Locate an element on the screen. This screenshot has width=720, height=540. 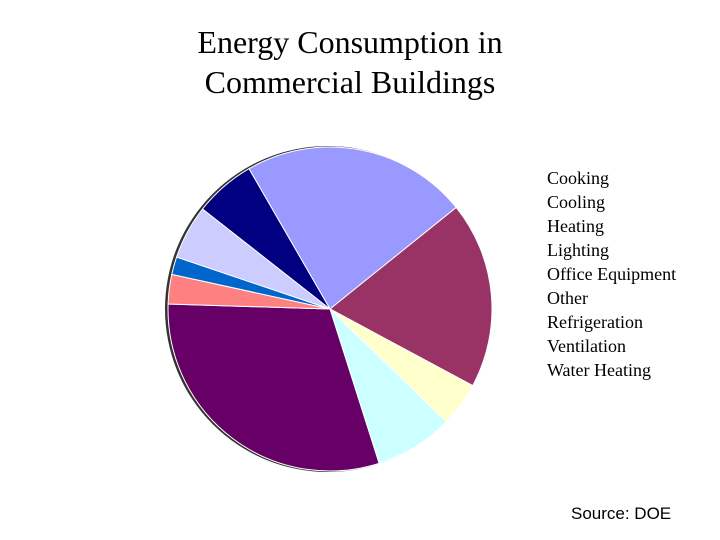
legend-item-cooking: Cooking is located at coordinates (578, 178).